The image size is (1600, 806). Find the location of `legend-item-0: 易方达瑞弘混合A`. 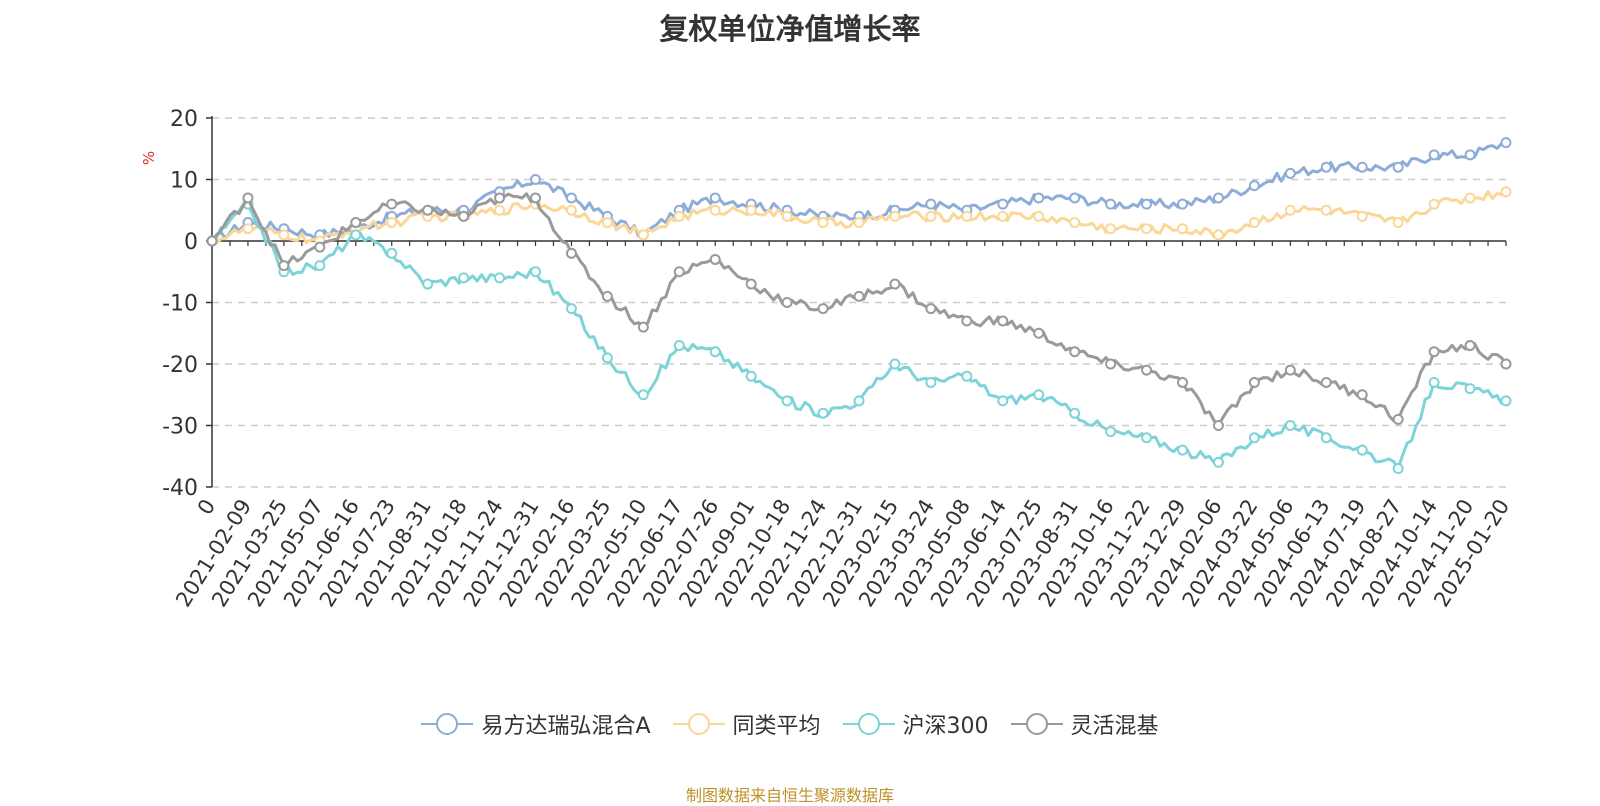

legend-item-0: 易方达瑞弘混合A is located at coordinates (536, 724).